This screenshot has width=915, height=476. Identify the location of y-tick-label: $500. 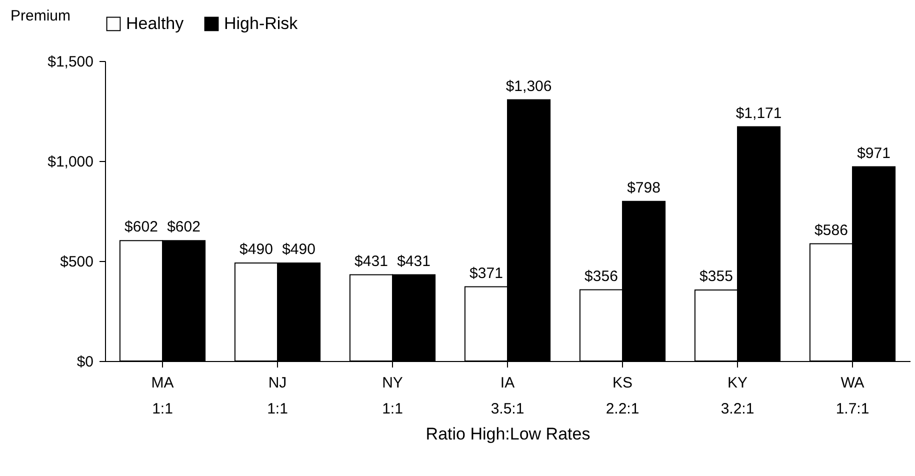
(77, 262).